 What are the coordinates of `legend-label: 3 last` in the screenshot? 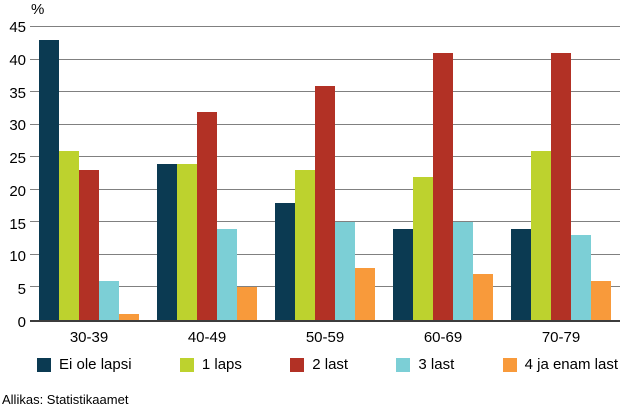 It's located at (436, 364).